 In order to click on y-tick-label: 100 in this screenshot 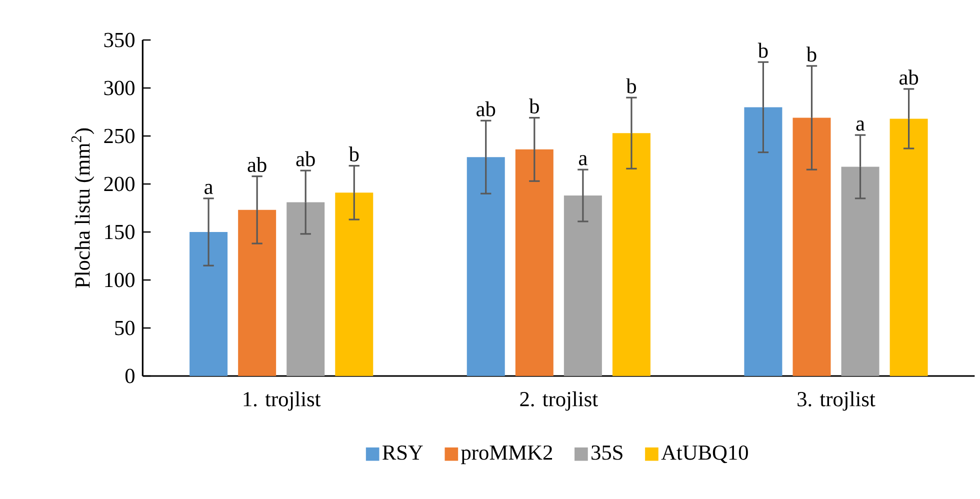, I will do `click(119, 280)`.